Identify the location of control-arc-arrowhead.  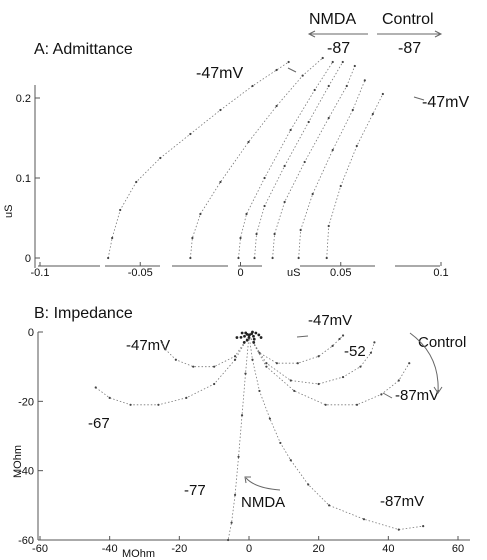
(438, 390).